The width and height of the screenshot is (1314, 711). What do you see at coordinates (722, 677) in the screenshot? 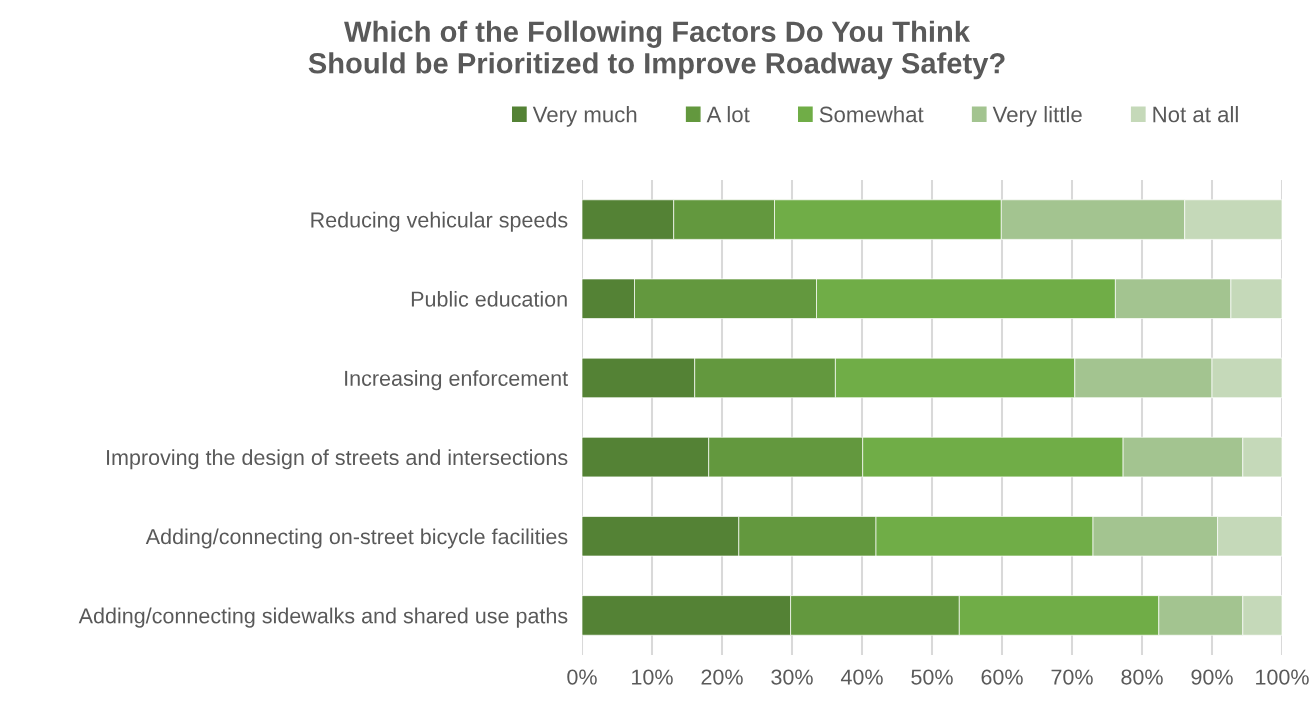
I see `x-tick-label: 20%` at bounding box center [722, 677].